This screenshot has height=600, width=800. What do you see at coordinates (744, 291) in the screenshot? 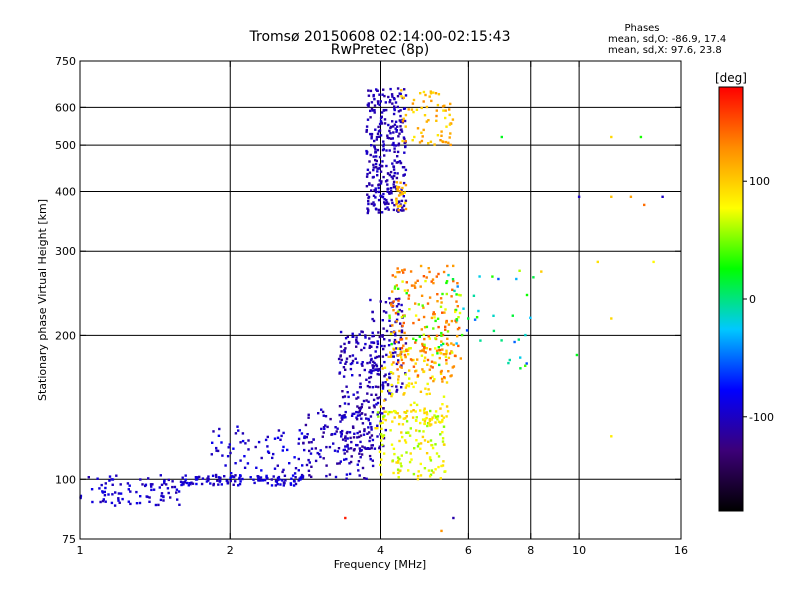
I see `colorbar: [deg] 100 0 -100` at bounding box center [744, 291].